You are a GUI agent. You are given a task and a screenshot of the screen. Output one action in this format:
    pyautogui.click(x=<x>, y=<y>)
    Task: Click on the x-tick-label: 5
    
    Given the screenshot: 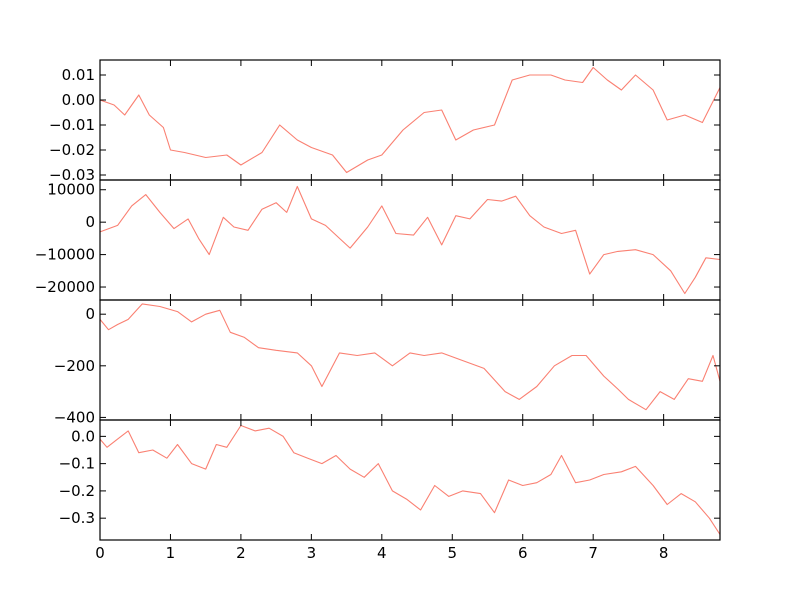 What is the action you would take?
    pyautogui.click(x=452, y=553)
    